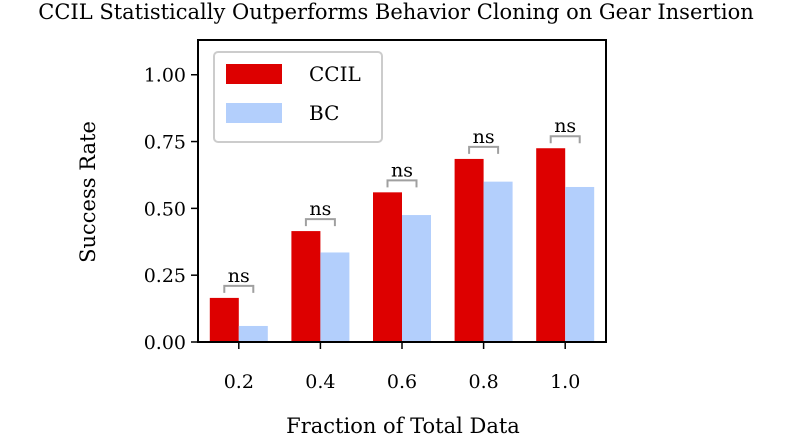 Image resolution: width=792 pixels, height=440 pixels. Describe the element at coordinates (165, 143) in the screenshot. I see `y-tick-label-0.75: 0.75` at that location.